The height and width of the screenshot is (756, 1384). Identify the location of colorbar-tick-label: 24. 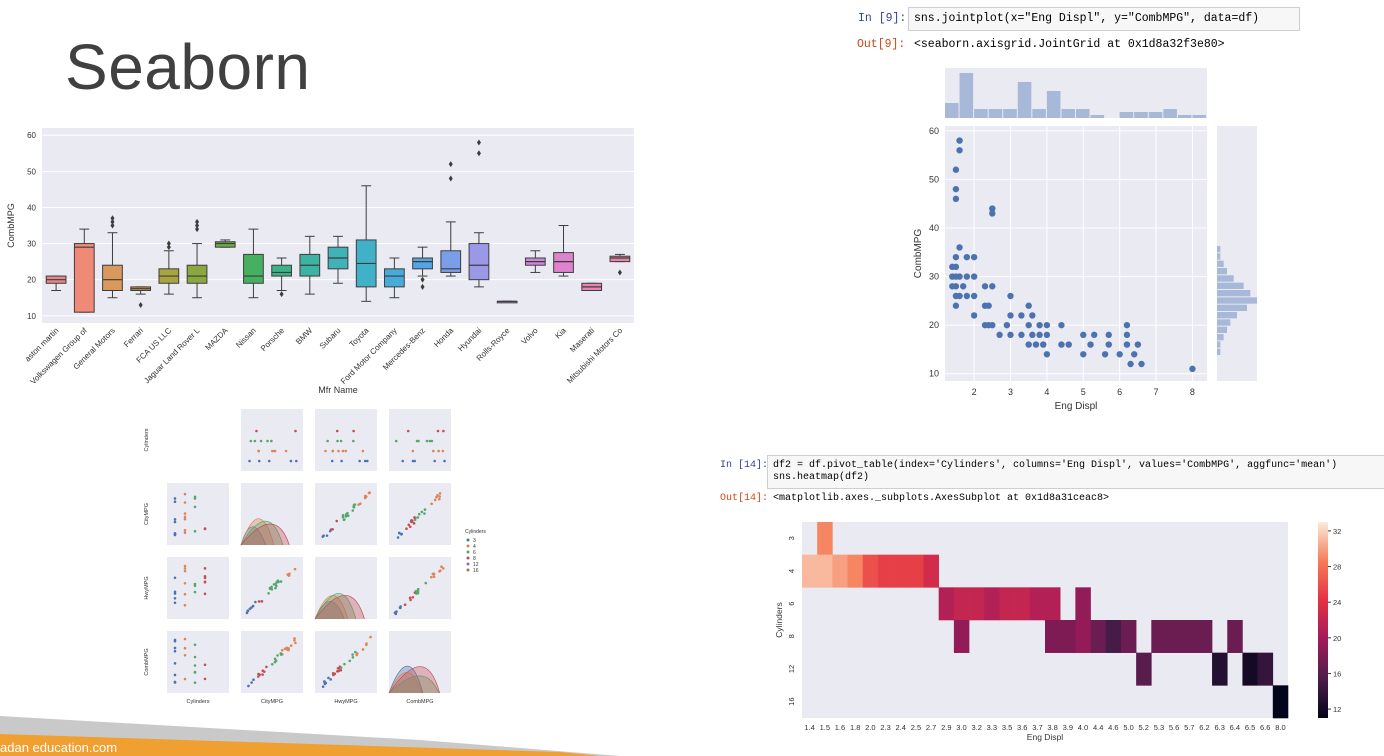
(1337, 602).